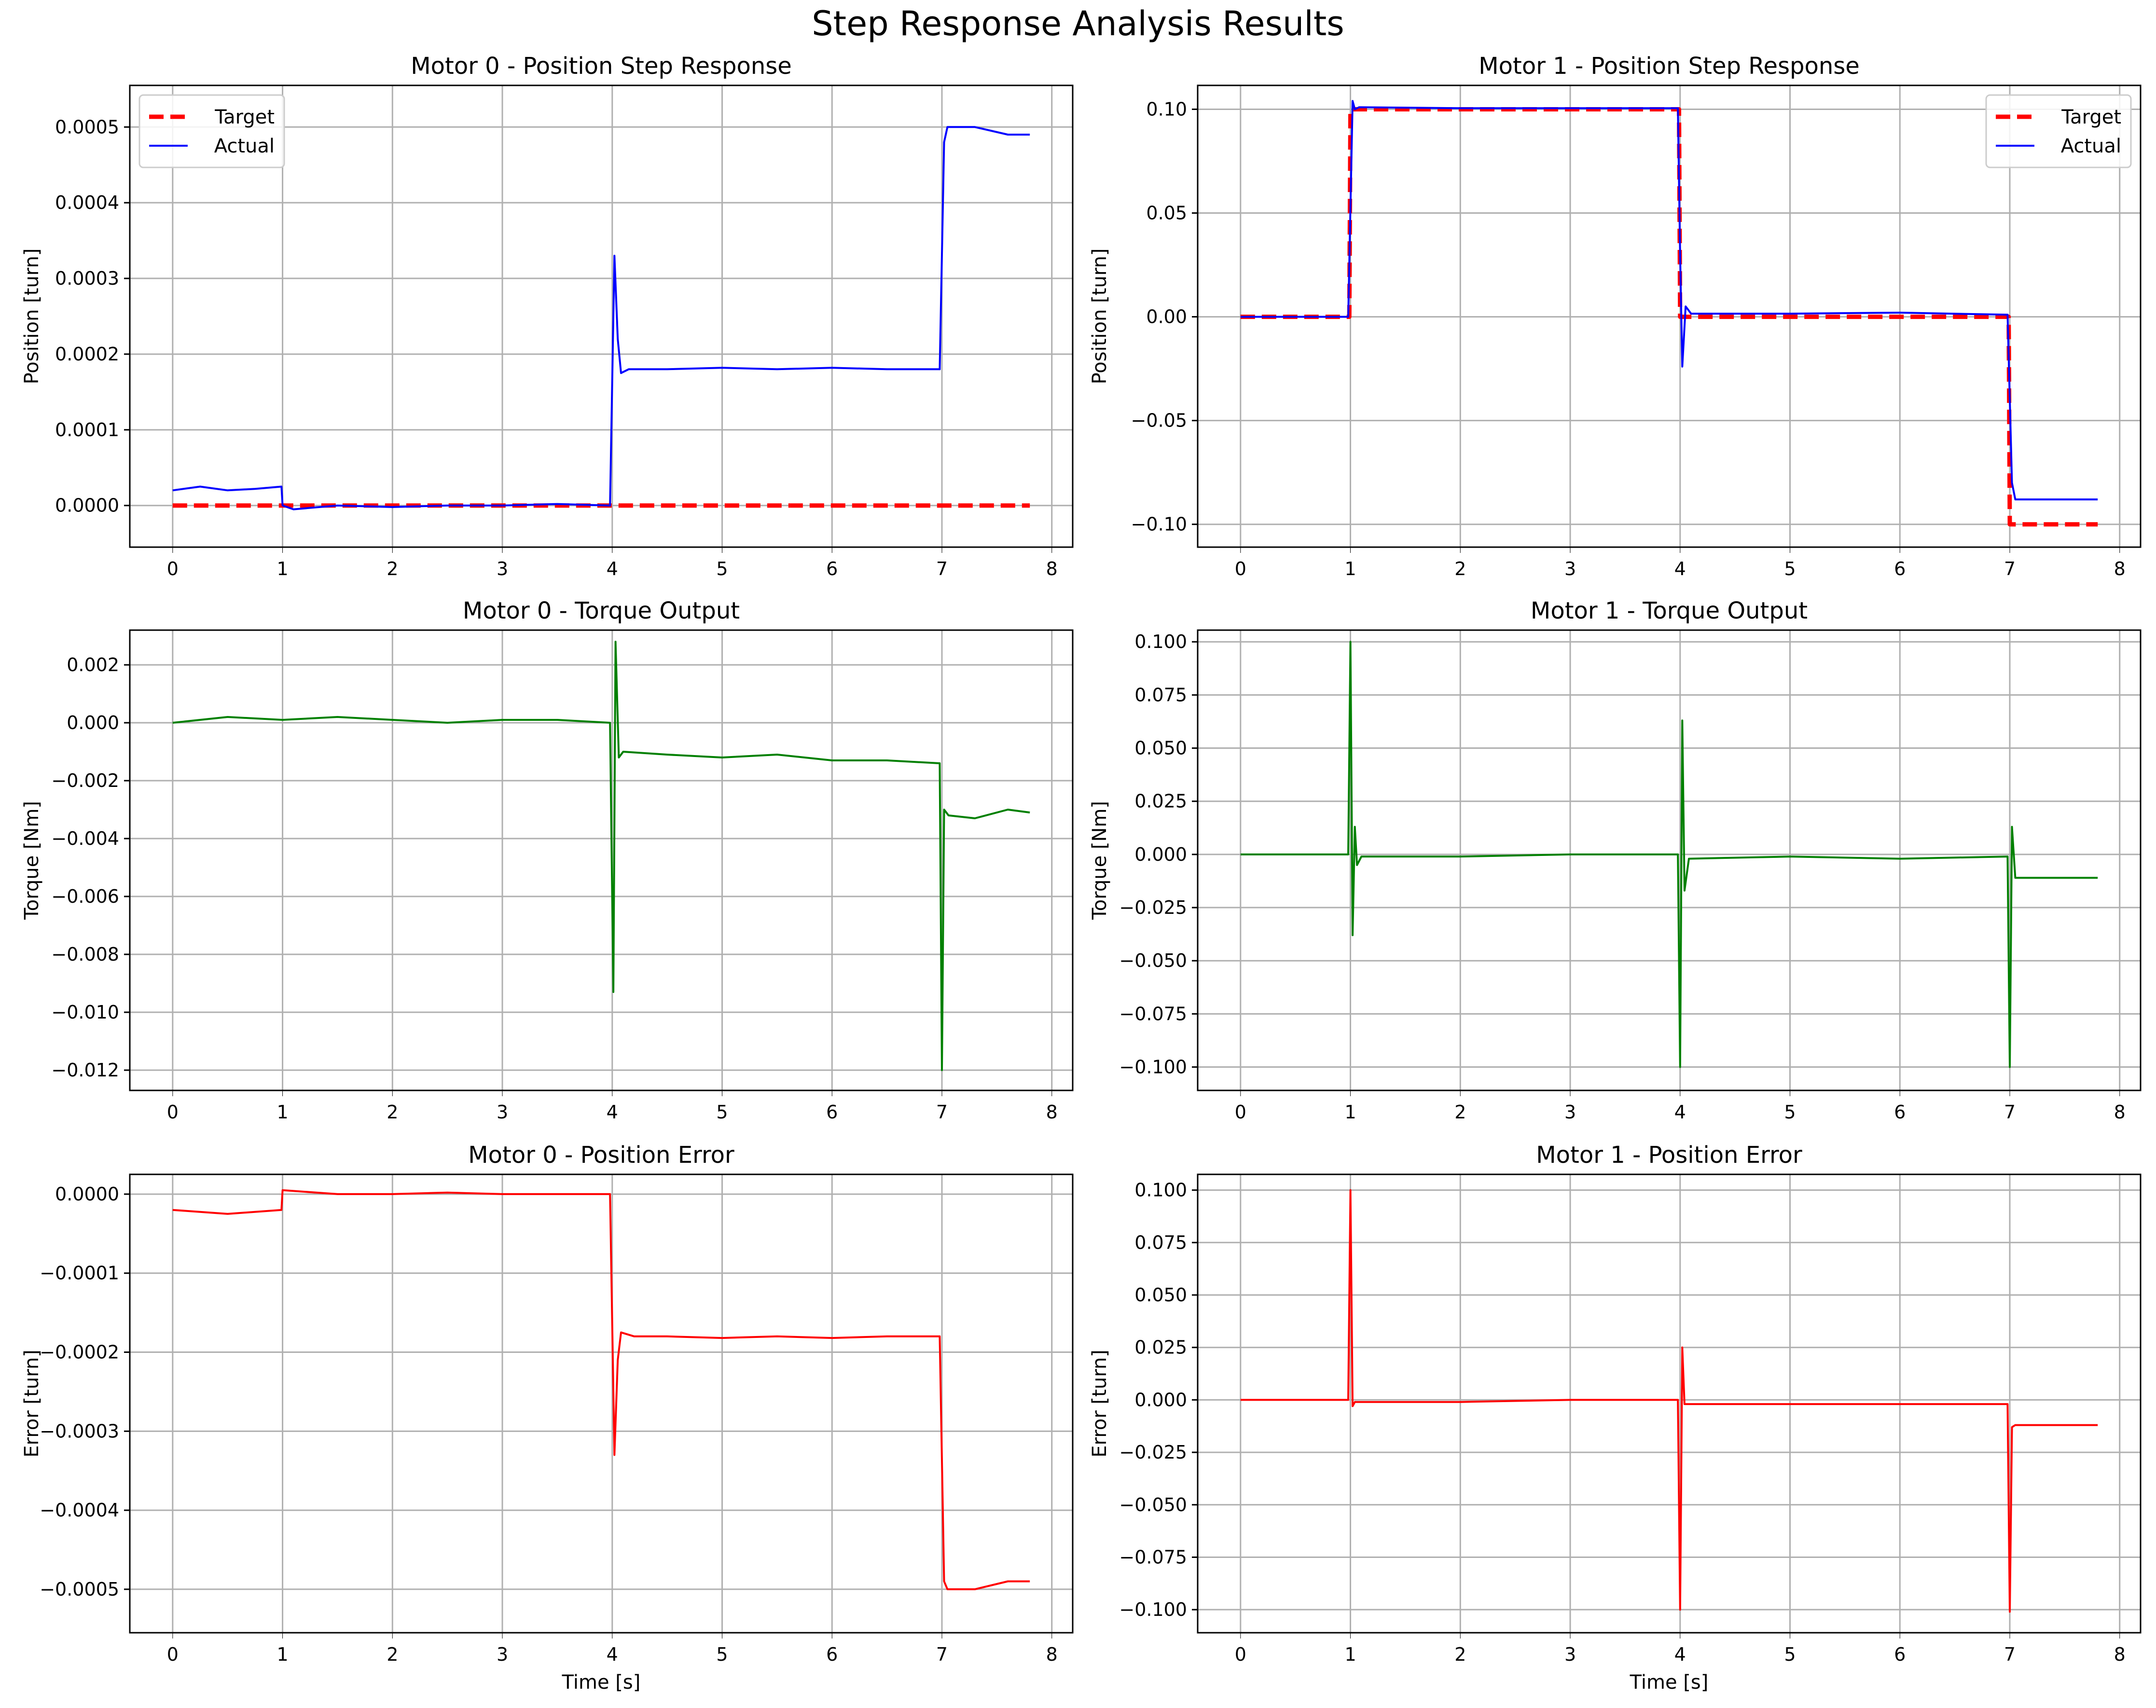  I want to click on y-tick-label: 0.0003, so click(87, 278).